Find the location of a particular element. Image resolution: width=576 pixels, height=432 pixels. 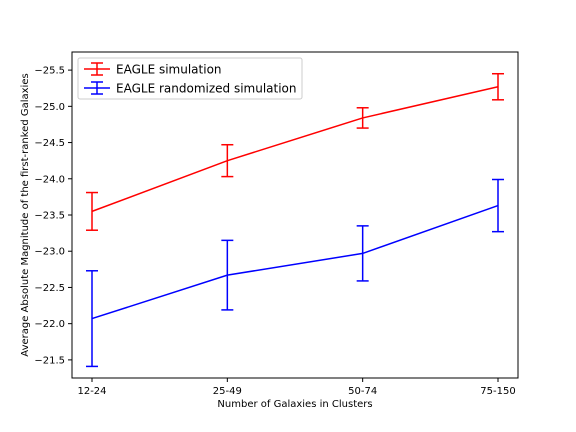

y-tick-label: −21.5 is located at coordinates (49, 360).